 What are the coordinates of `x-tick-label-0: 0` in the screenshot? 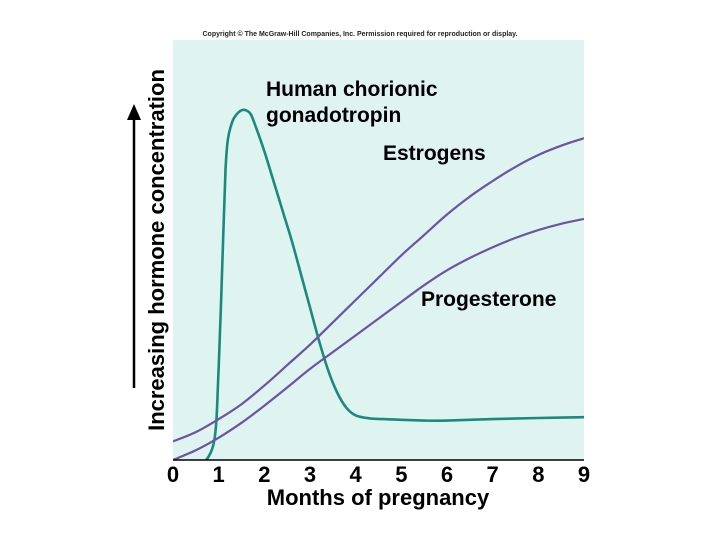 It's located at (173, 474).